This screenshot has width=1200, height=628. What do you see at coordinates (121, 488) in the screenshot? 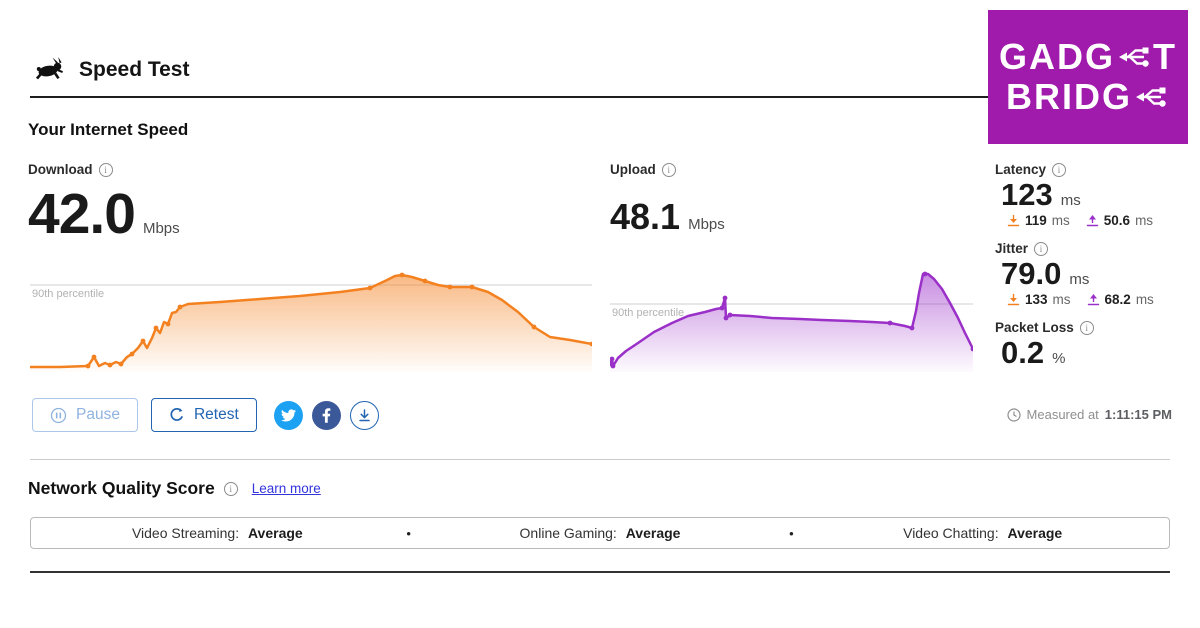
I see `network-quality-title: Network Quality Score` at bounding box center [121, 488].